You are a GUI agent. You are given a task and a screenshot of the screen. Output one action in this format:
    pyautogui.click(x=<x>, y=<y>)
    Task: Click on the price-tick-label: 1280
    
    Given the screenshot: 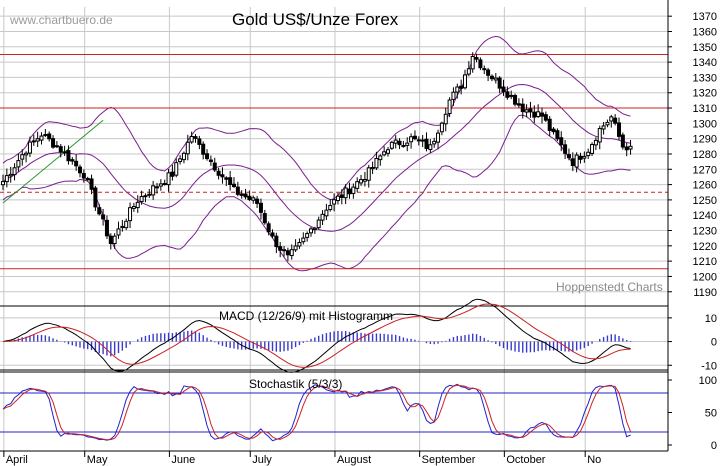 What is the action you would take?
    pyautogui.click(x=705, y=155)
    